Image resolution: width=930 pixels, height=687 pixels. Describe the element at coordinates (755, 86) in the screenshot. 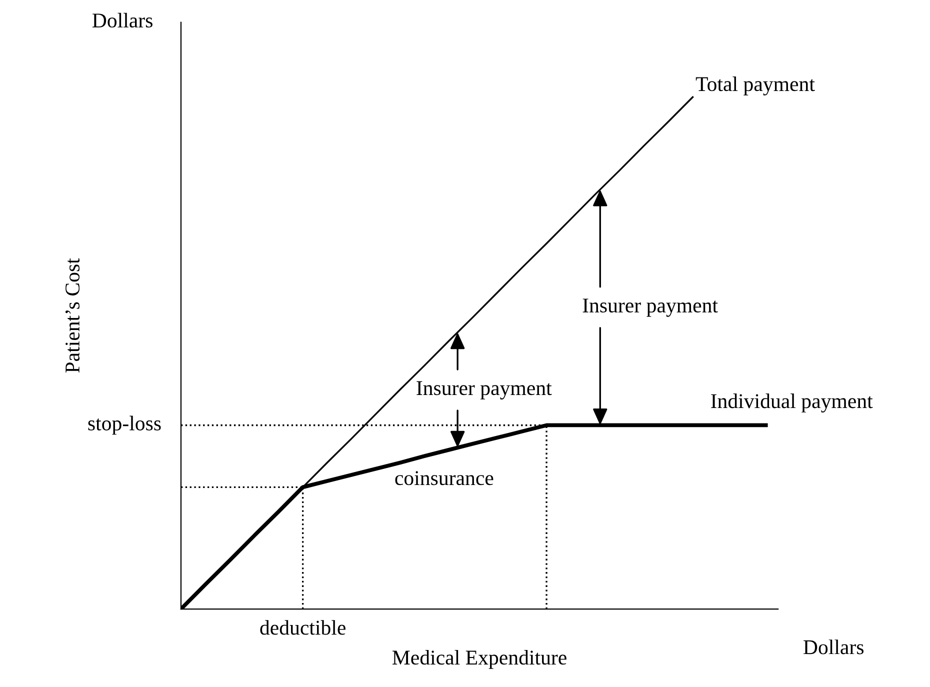

I see `series-label: Total payment` at that location.